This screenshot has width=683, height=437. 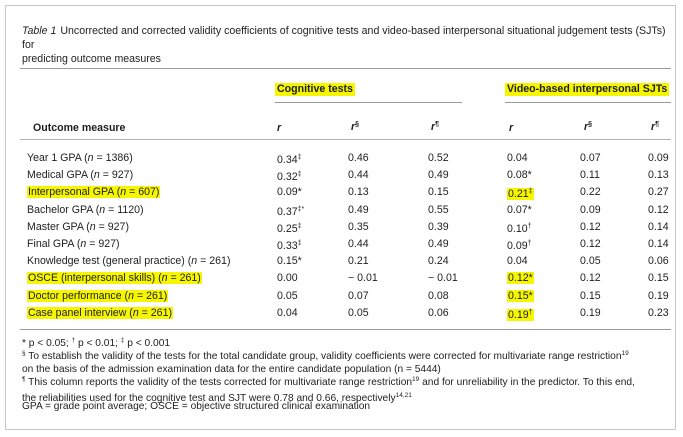 What do you see at coordinates (39, 31) in the screenshot?
I see `table-label: Table 1` at bounding box center [39, 31].